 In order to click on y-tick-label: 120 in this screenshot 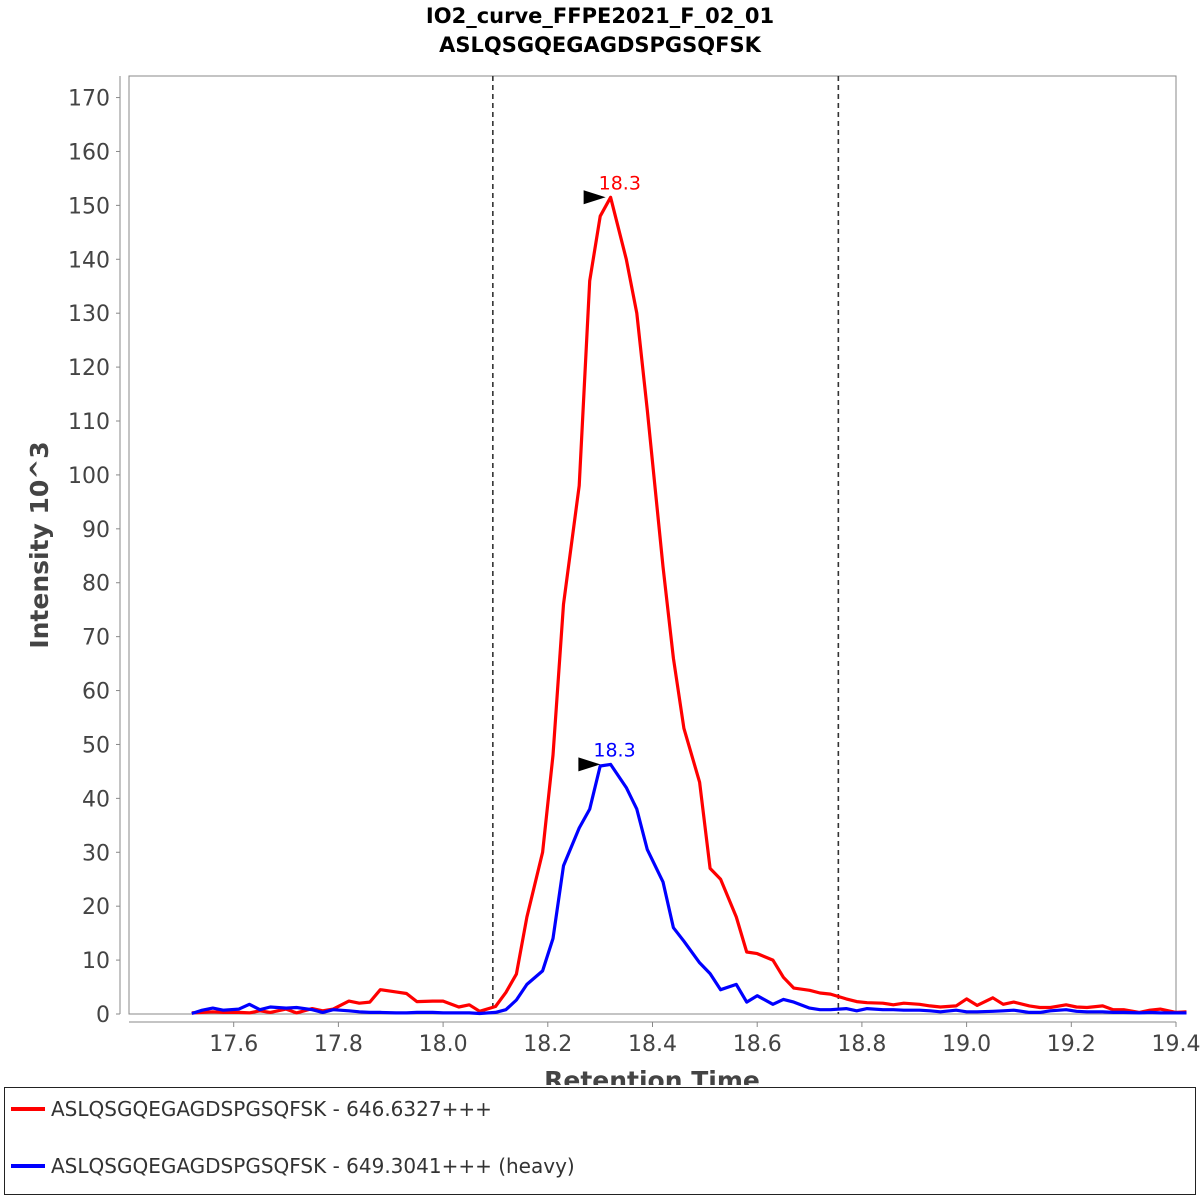, I will do `click(89, 368)`.